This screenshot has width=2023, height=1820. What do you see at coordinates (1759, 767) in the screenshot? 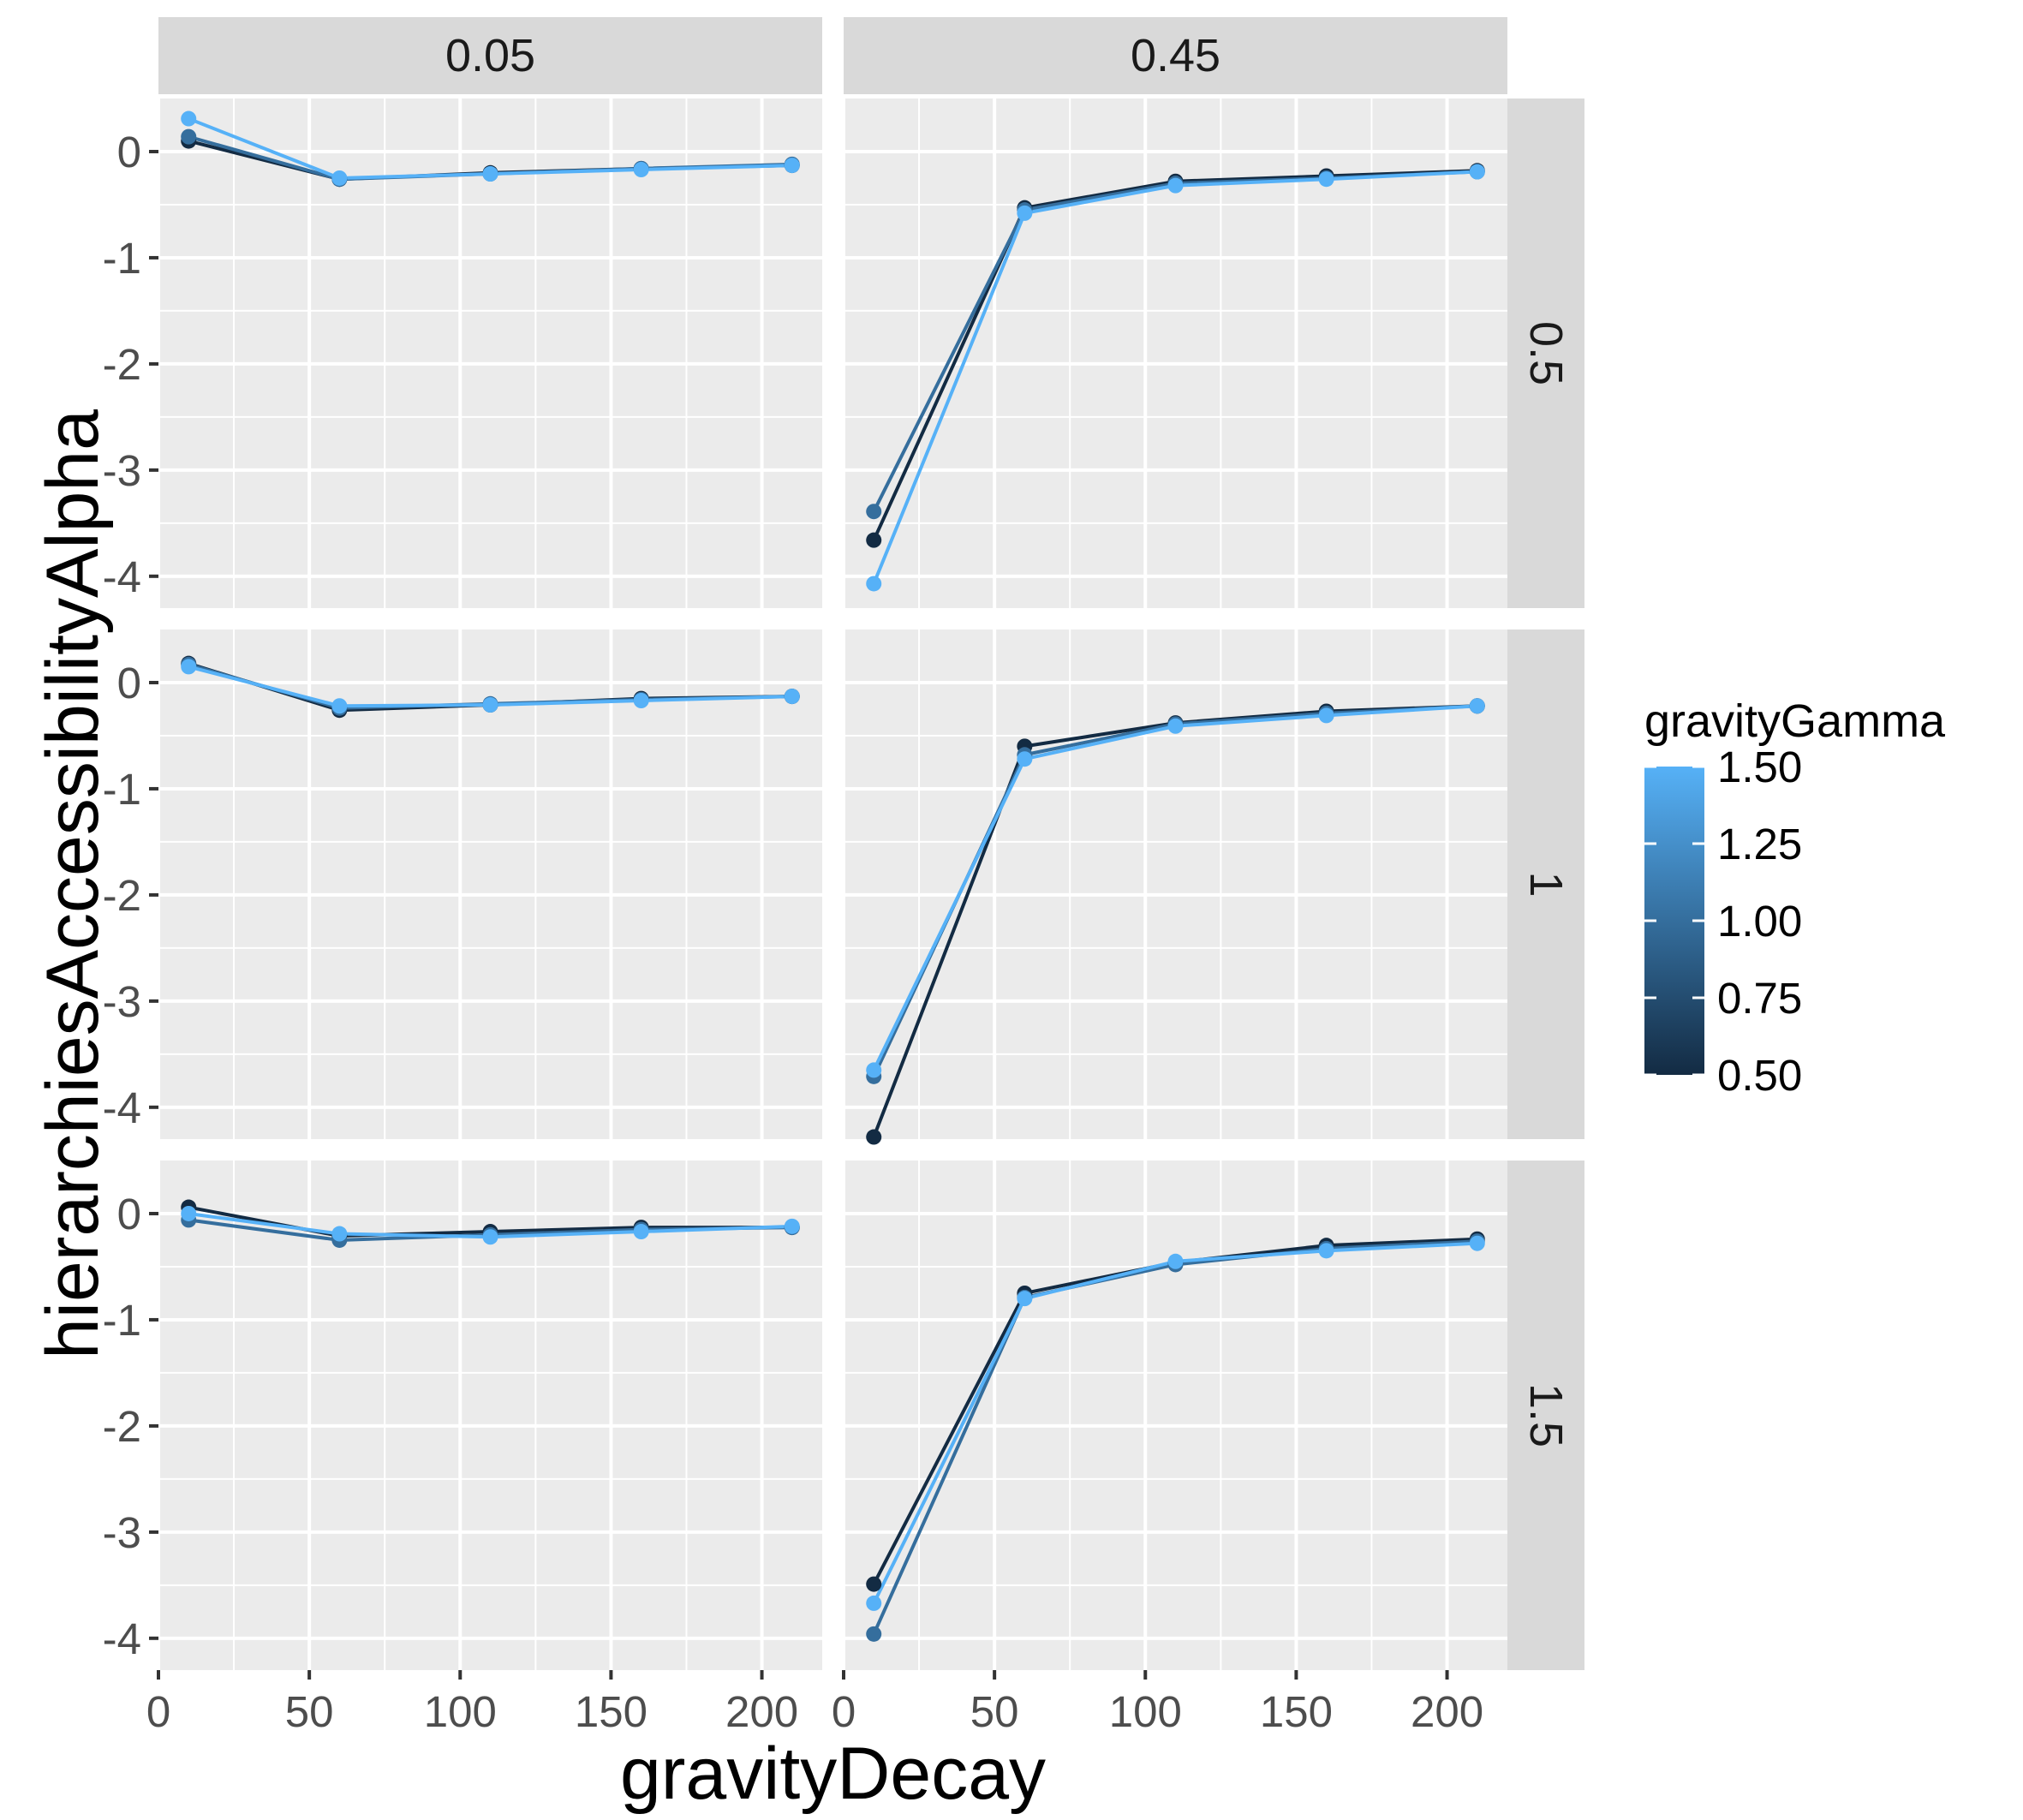
I see `legend-break-label: 1.50` at bounding box center [1759, 767].